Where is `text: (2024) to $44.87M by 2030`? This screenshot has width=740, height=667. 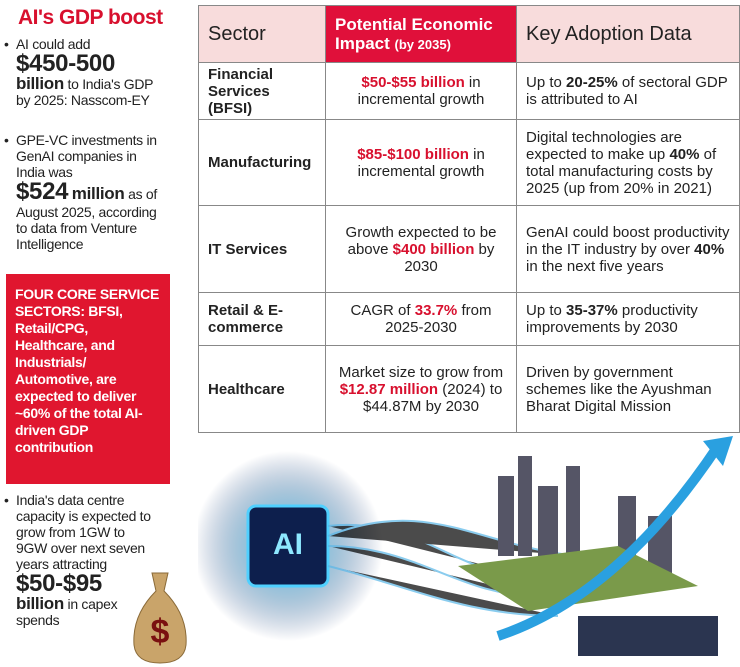
text: (2024) to $44.87M by 2030 is located at coordinates (433, 397).